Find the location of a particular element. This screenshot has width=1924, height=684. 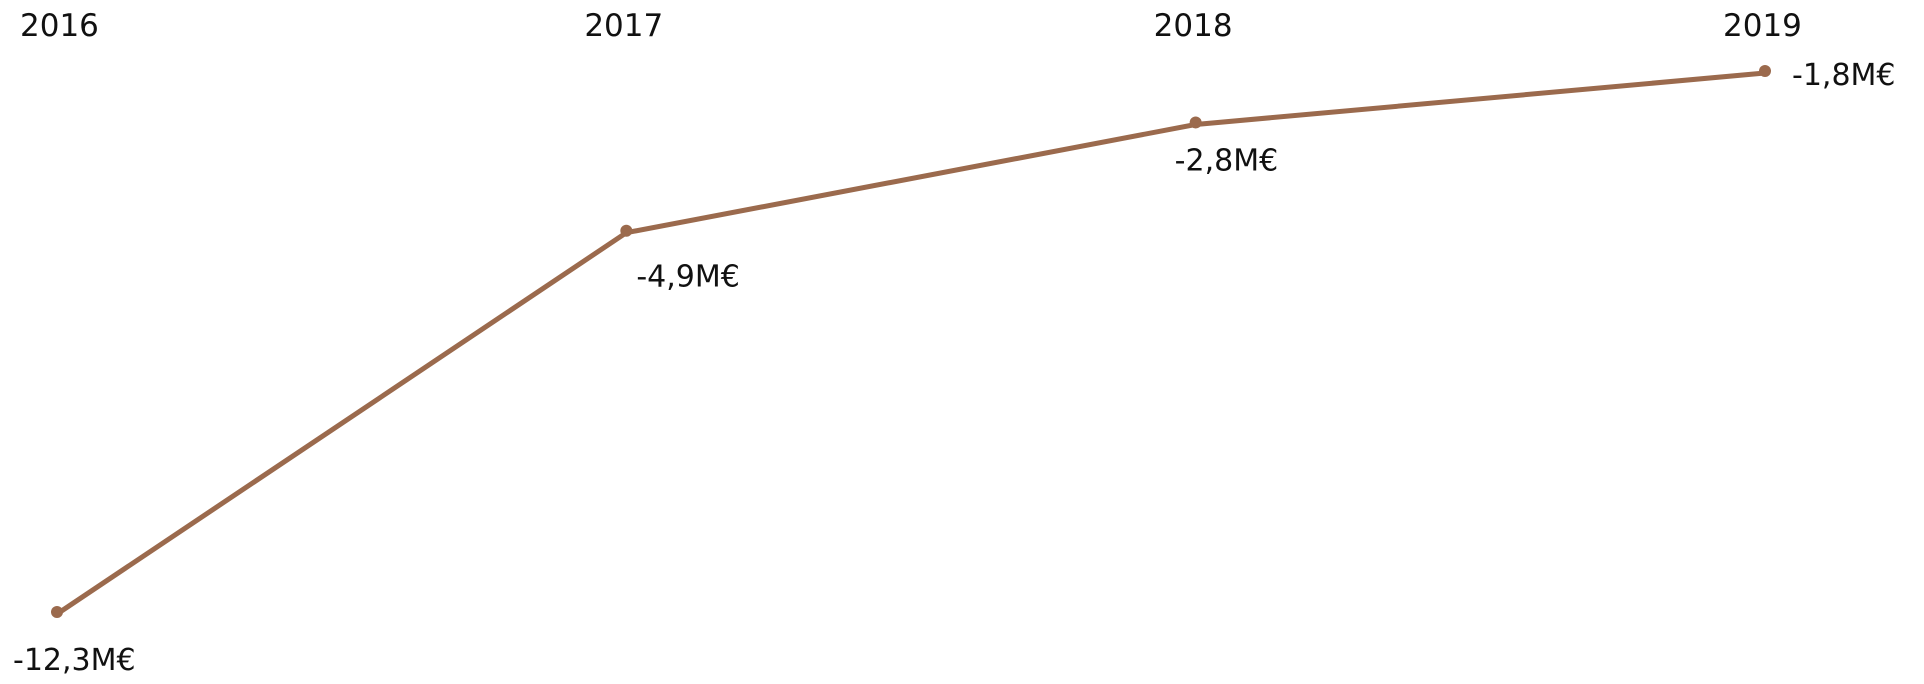

x-axis-tick-labels: 2016 2017 2018 2019 is located at coordinates (911, 26).